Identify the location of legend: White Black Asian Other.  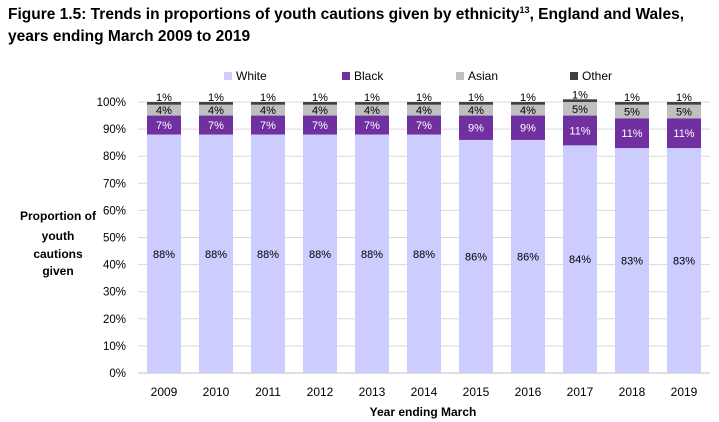
(418, 76).